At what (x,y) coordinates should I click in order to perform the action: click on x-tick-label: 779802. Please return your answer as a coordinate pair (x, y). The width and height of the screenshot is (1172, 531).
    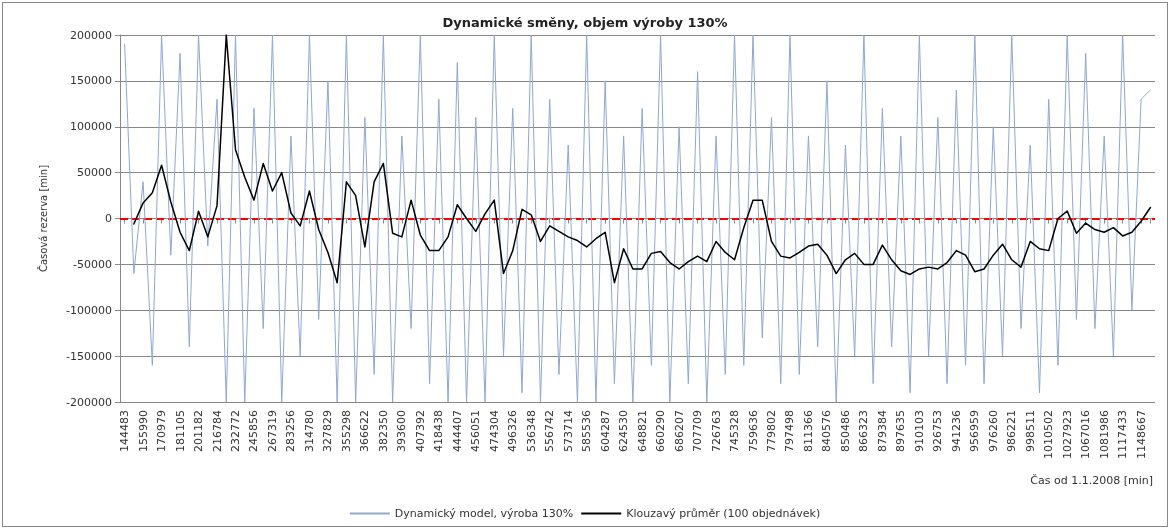
    Looking at the image, I should click on (771, 431).